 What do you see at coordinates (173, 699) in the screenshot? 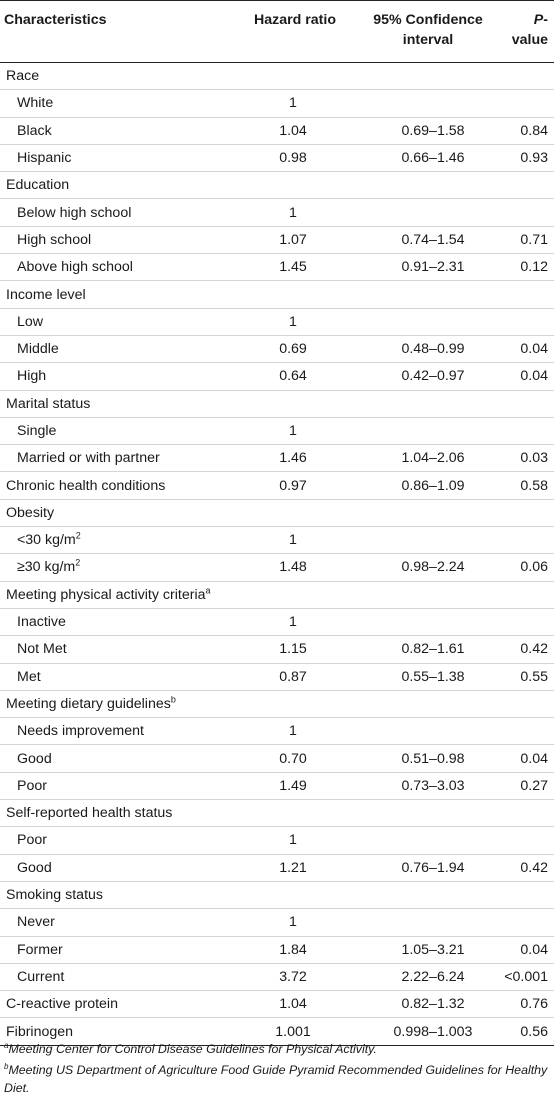
I see `row-label-superscript: b` at bounding box center [173, 699].